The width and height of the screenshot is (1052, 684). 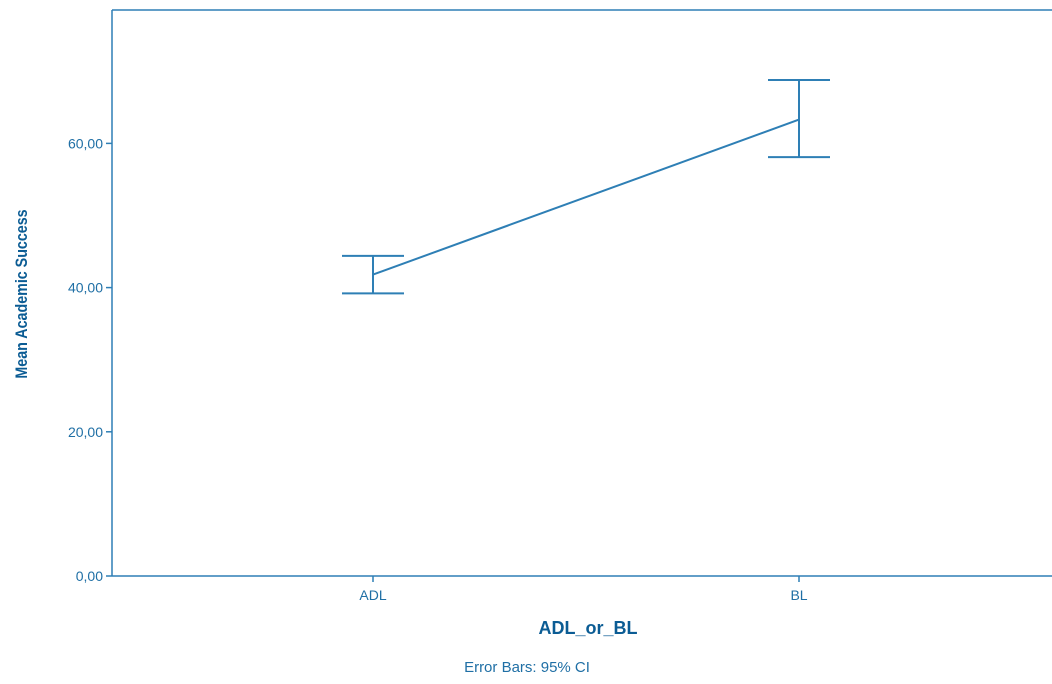 I want to click on y-tick-label: 60,00, so click(x=85, y=143).